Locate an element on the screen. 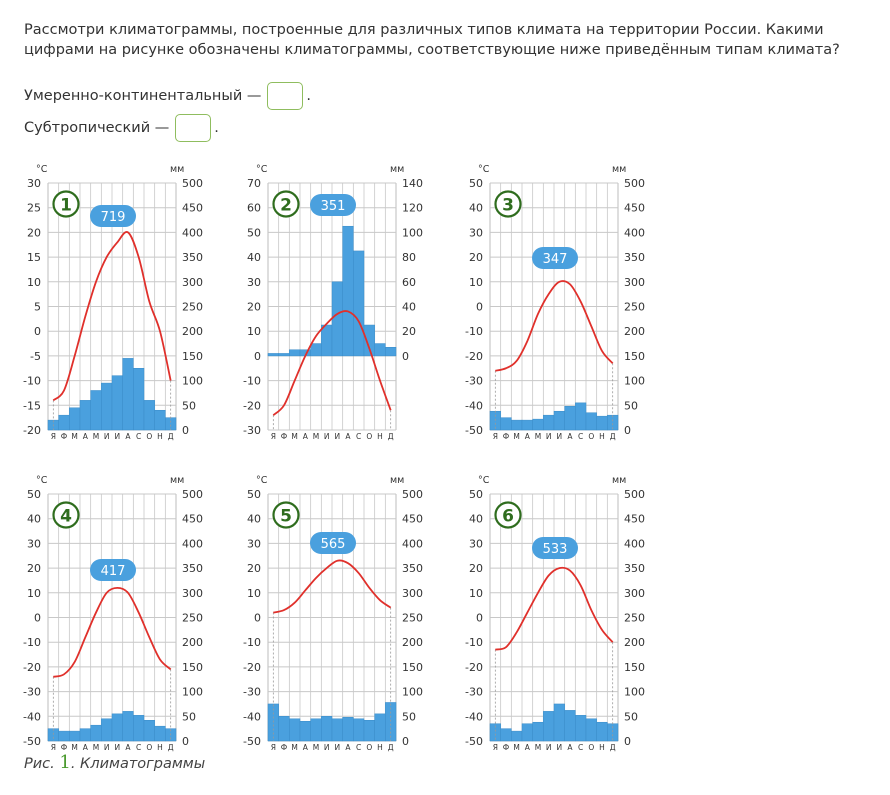 The width and height of the screenshot is (890, 795). chart-number-circle is located at coordinates (286, 204).